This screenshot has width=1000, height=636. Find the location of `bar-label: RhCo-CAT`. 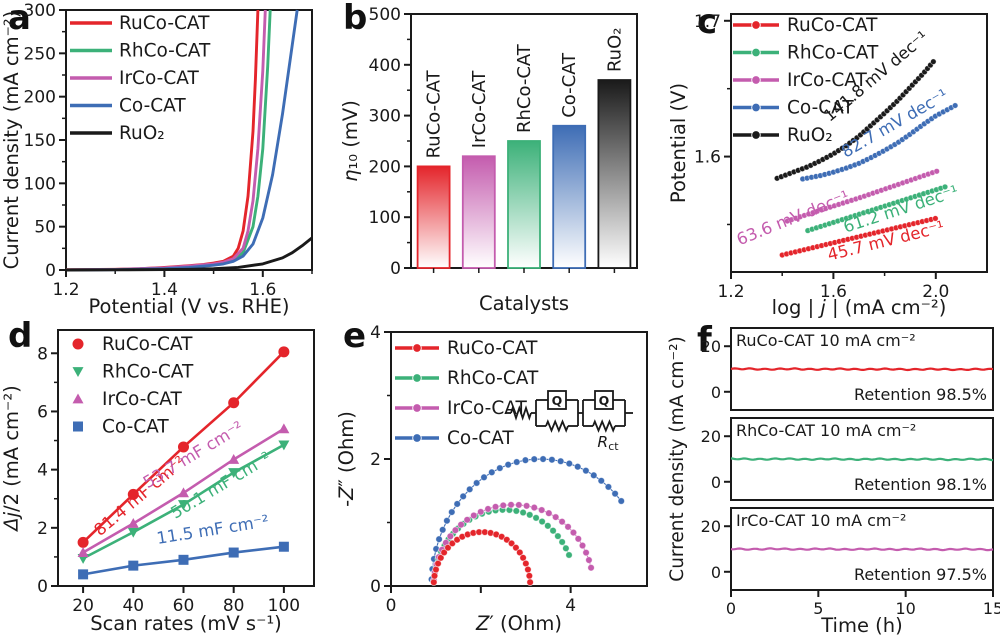

bar-label: RhCo-CAT is located at coordinates (524, 88).